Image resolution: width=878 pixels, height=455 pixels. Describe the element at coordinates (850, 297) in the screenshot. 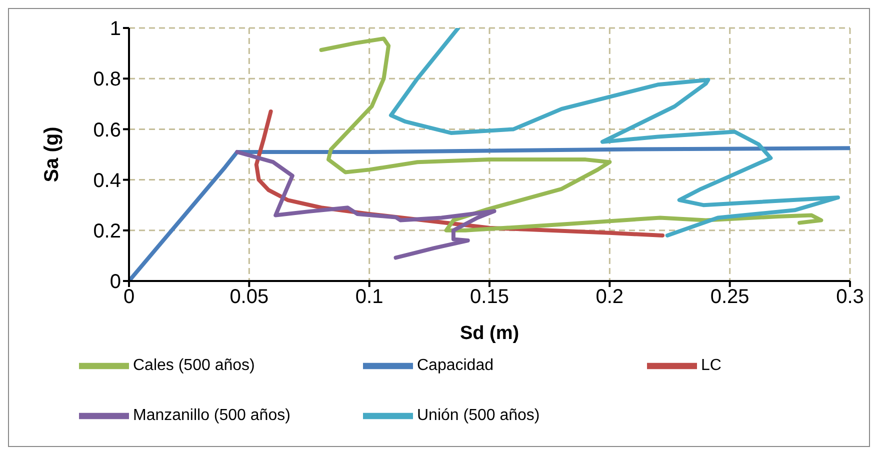

I see `x-tick-label: 0.3` at that location.